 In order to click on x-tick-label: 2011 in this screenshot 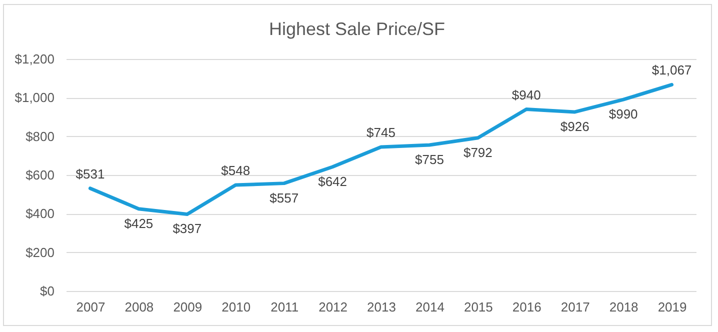, I will do `click(284, 307)`.